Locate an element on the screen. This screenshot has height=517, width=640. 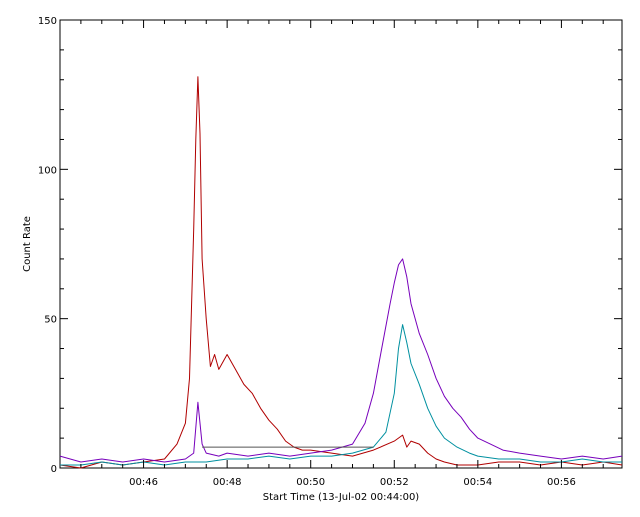
x-tick-label: 00:52 is located at coordinates (394, 482).